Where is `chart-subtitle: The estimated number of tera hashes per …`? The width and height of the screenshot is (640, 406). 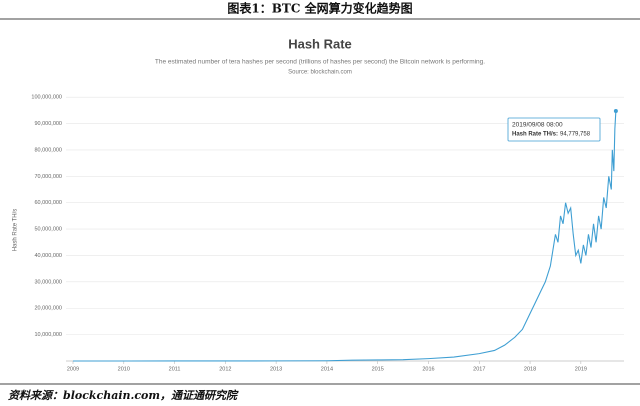
chart-subtitle: The estimated number of tera hashes per … is located at coordinates (320, 62).